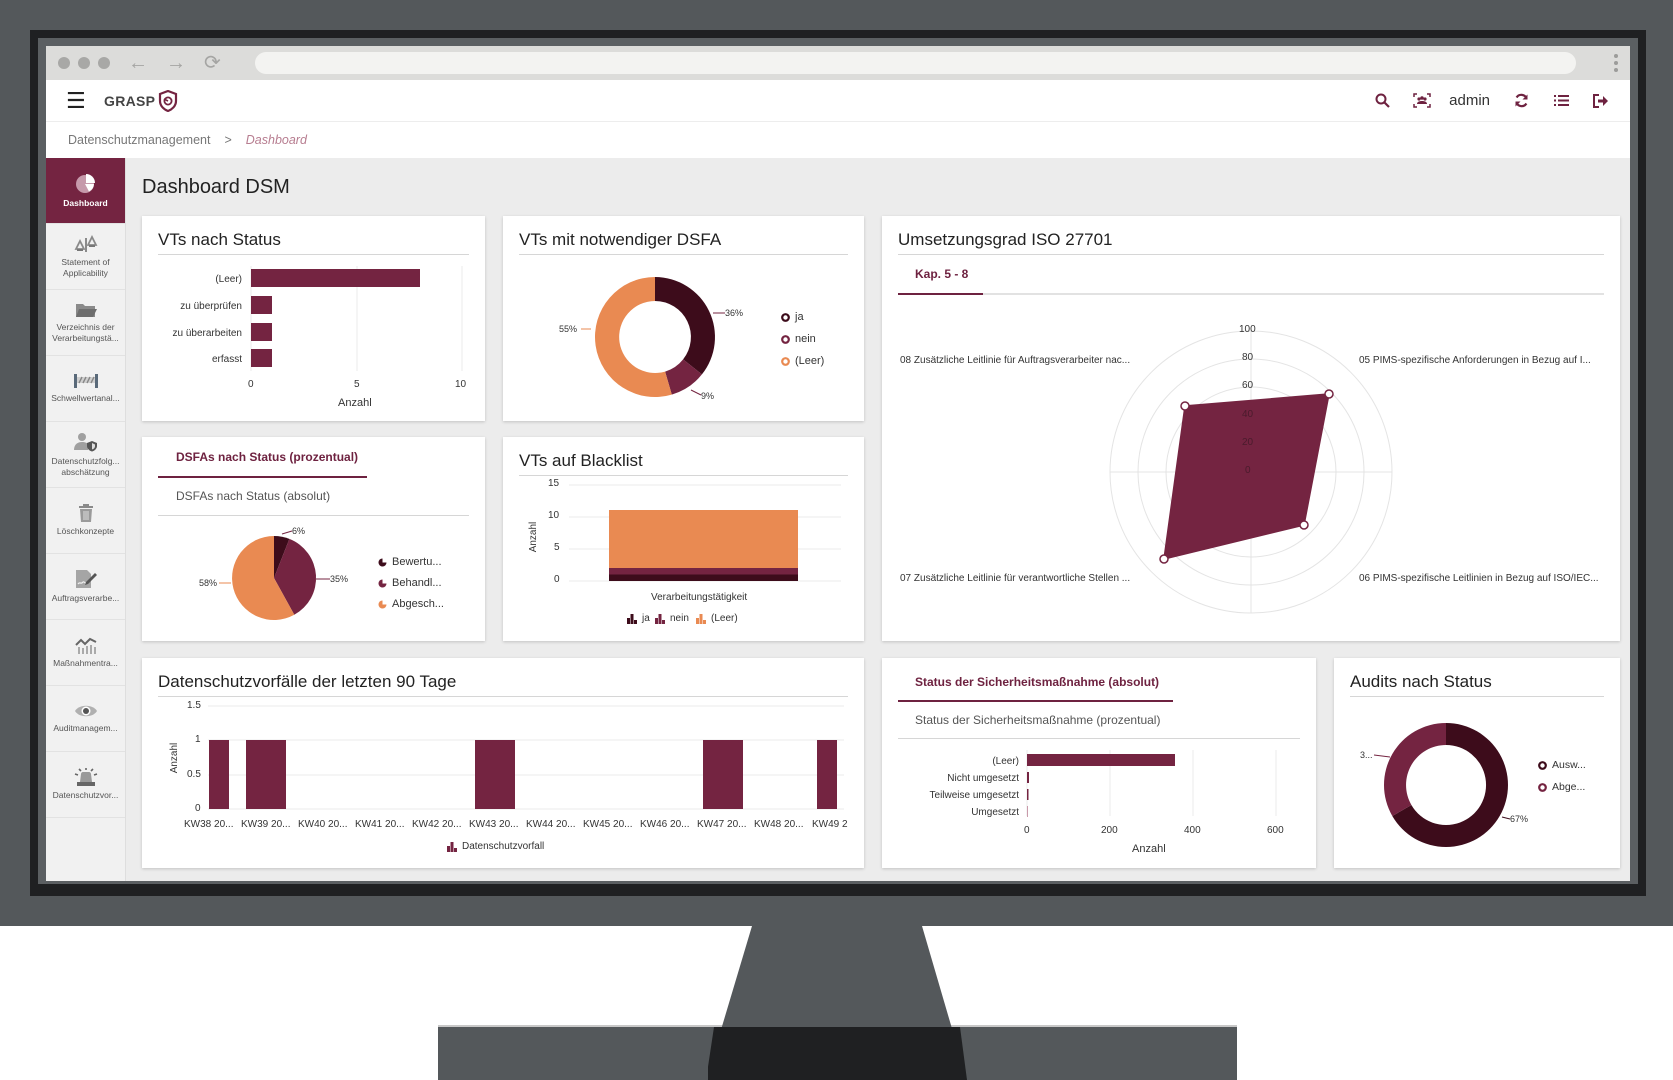 This screenshot has height=1080, width=1673. What do you see at coordinates (983, 778) in the screenshot?
I see `svg-text: Nicht umgesetzt` at bounding box center [983, 778].